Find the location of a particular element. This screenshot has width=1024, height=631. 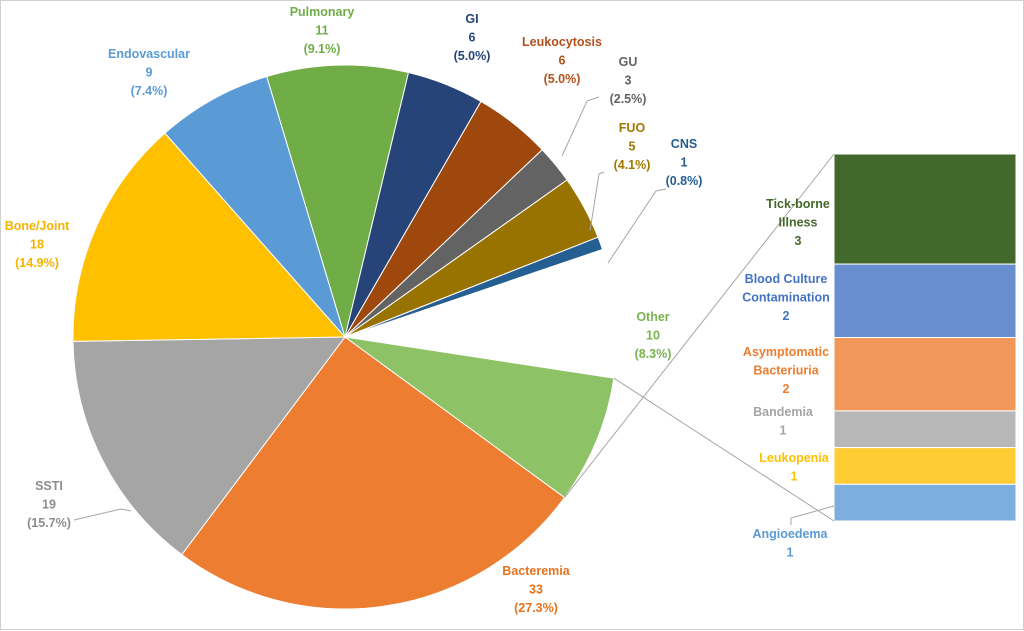

pie-slice-ssti is located at coordinates (209, 446).